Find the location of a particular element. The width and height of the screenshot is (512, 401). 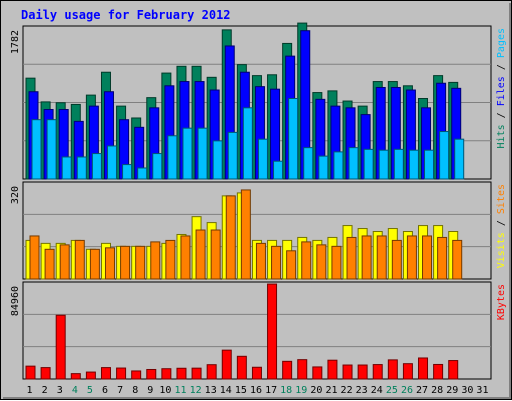

x-tick-day-16: 16 is located at coordinates (256, 390).